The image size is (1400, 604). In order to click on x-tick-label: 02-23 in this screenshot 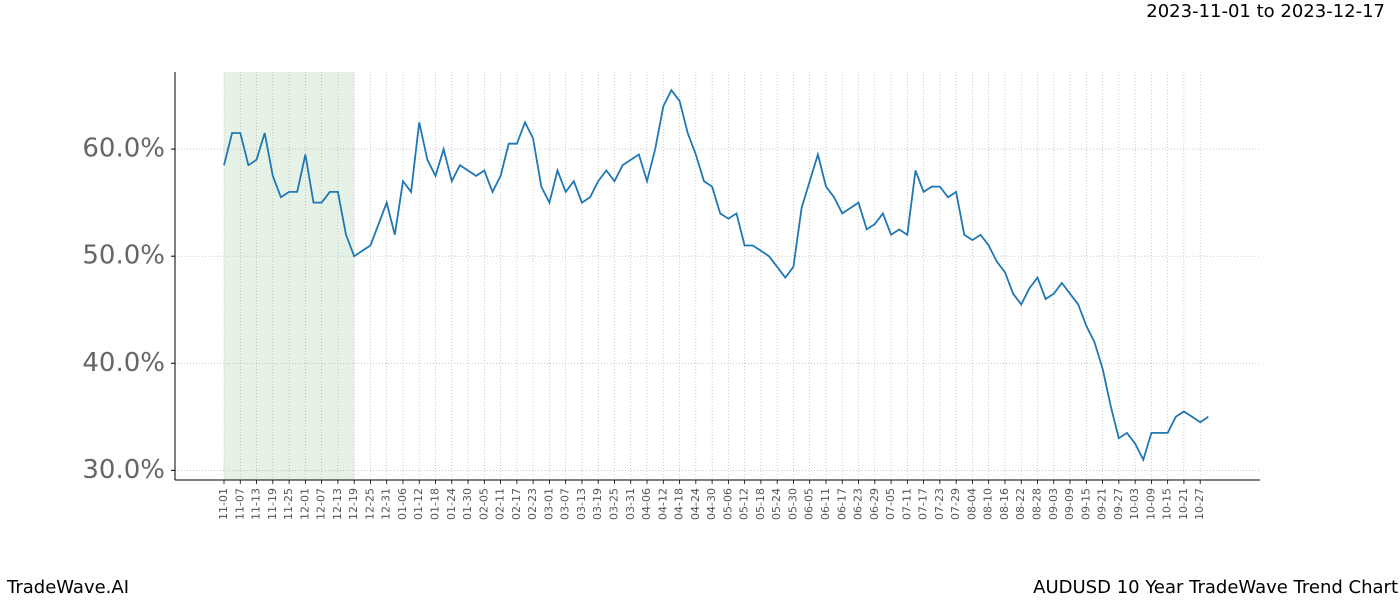, I will do `click(532, 504)`.